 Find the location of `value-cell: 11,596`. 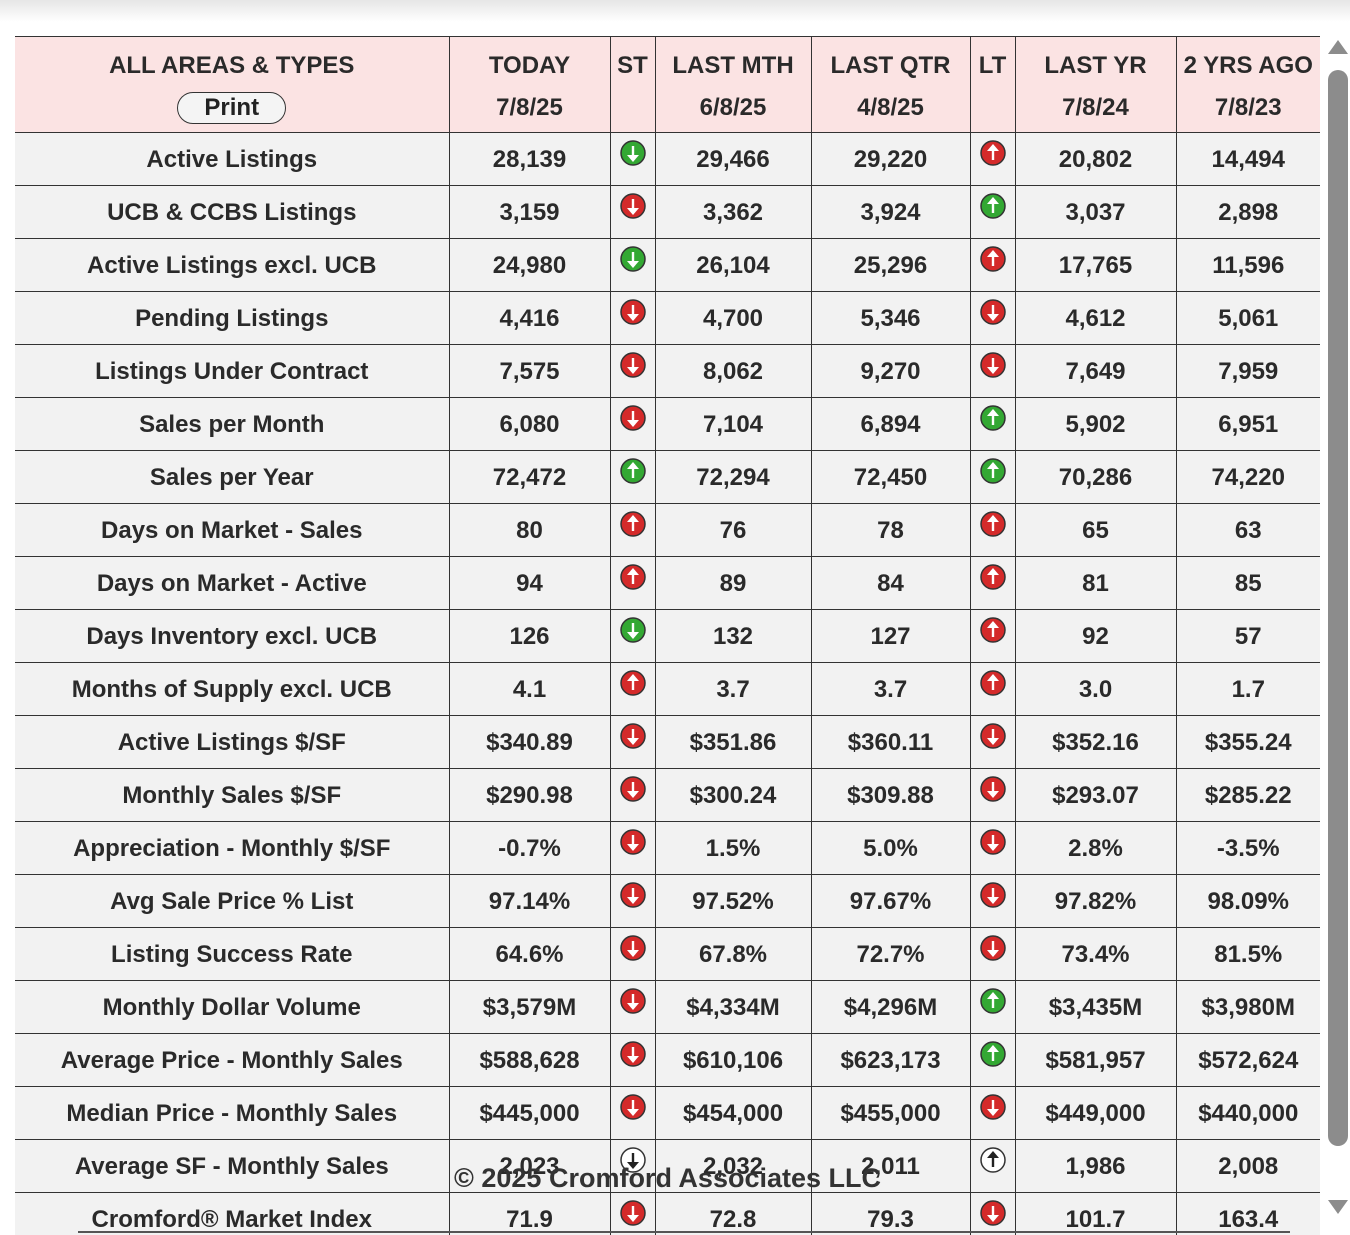

value-cell: 11,596 is located at coordinates (1247, 265).